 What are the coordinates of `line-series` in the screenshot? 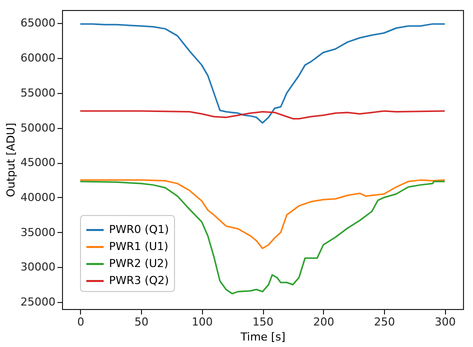 It's located at (262, 115).